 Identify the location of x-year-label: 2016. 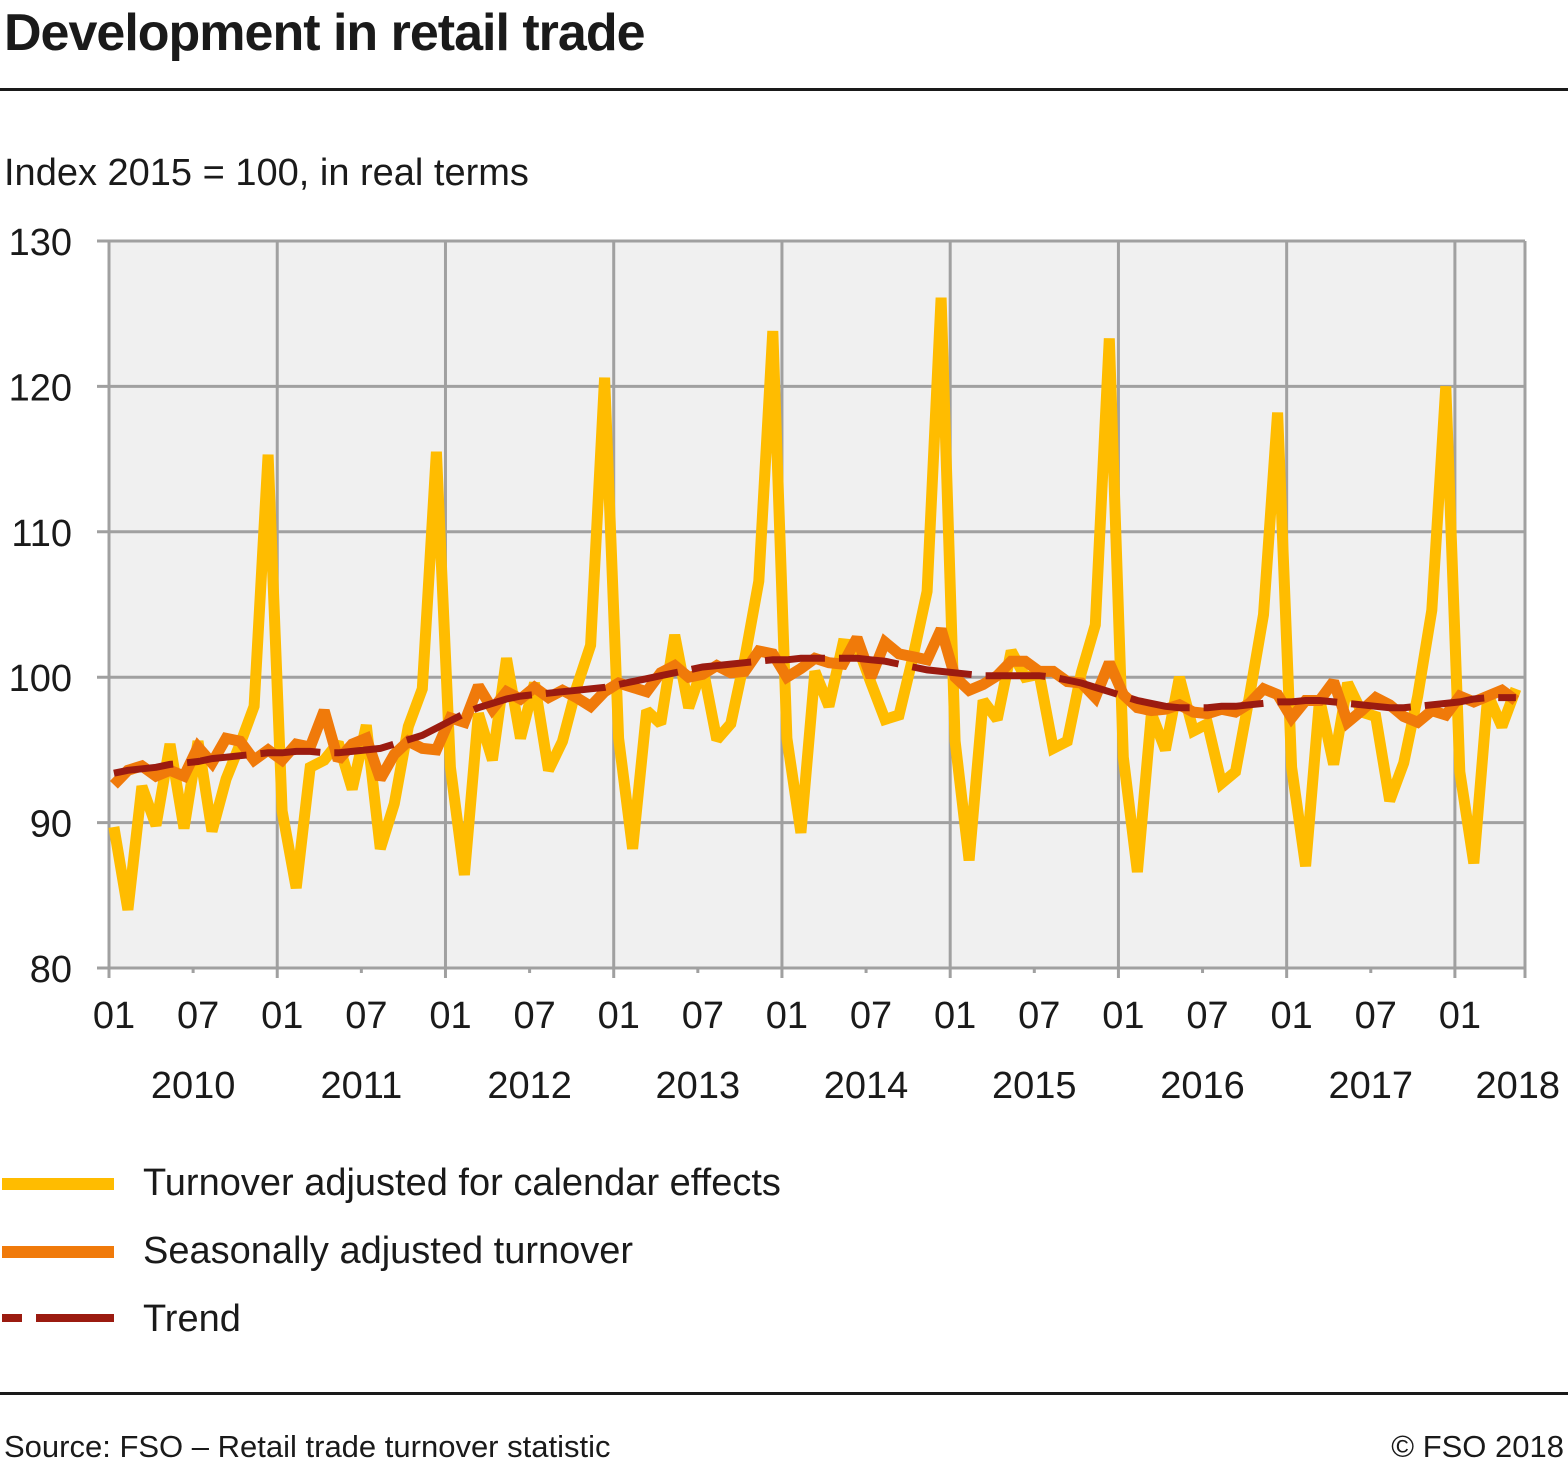
(1202, 1086).